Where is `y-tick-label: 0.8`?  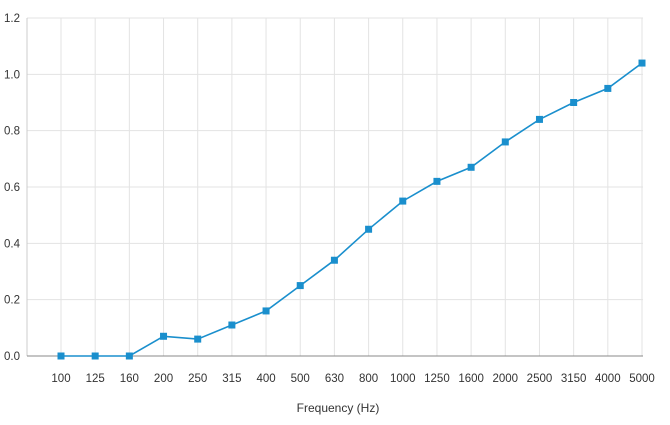
y-tick-label: 0.8 is located at coordinates (12, 132).